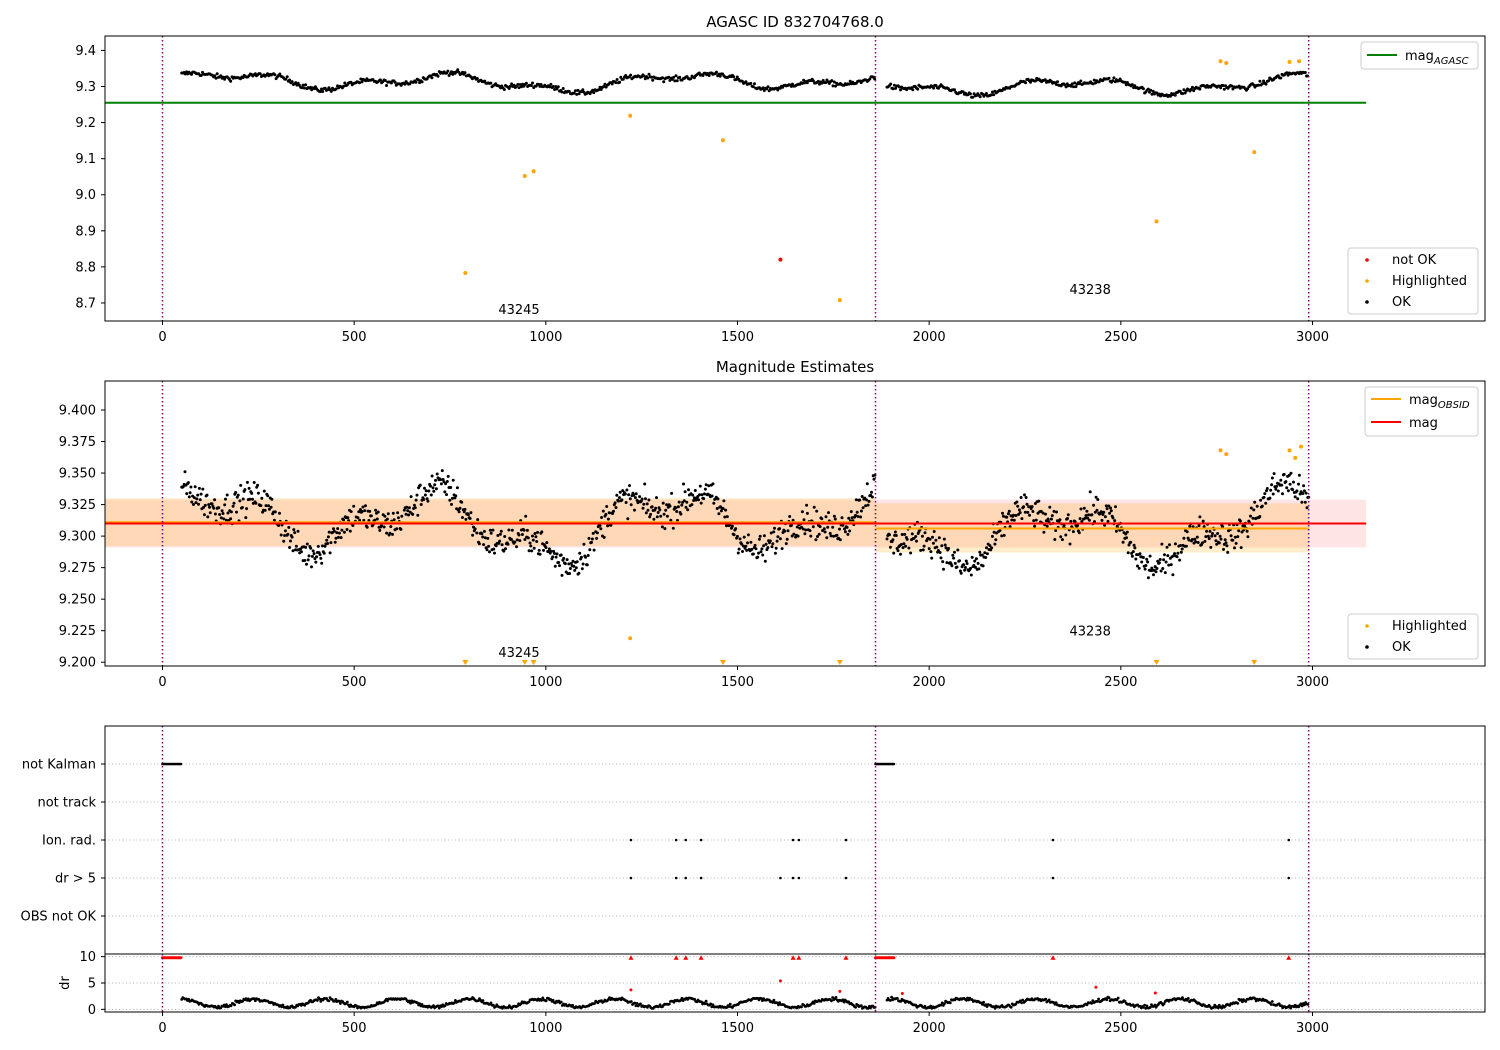 This screenshot has width=1500, height=1050. I want to click on legend-ok-label: OK, so click(1401, 647).